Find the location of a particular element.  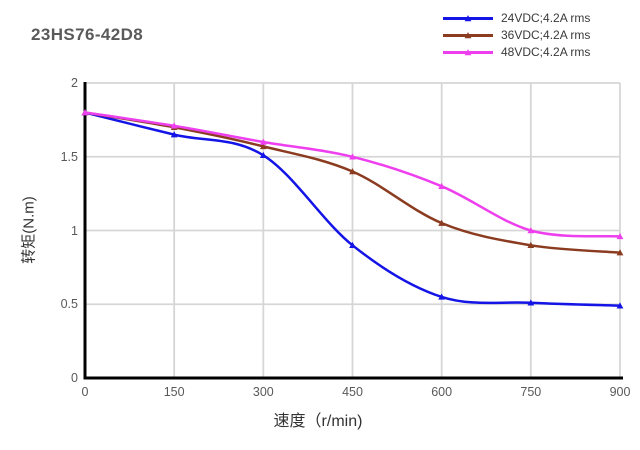

x-tick-label: 600 is located at coordinates (442, 392).